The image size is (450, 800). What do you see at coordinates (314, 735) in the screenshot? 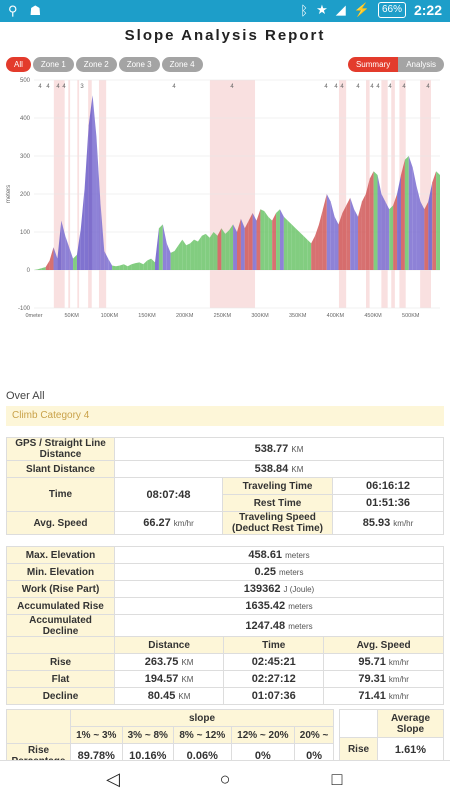
I see `range-5-header: 20% ~` at bounding box center [314, 735].